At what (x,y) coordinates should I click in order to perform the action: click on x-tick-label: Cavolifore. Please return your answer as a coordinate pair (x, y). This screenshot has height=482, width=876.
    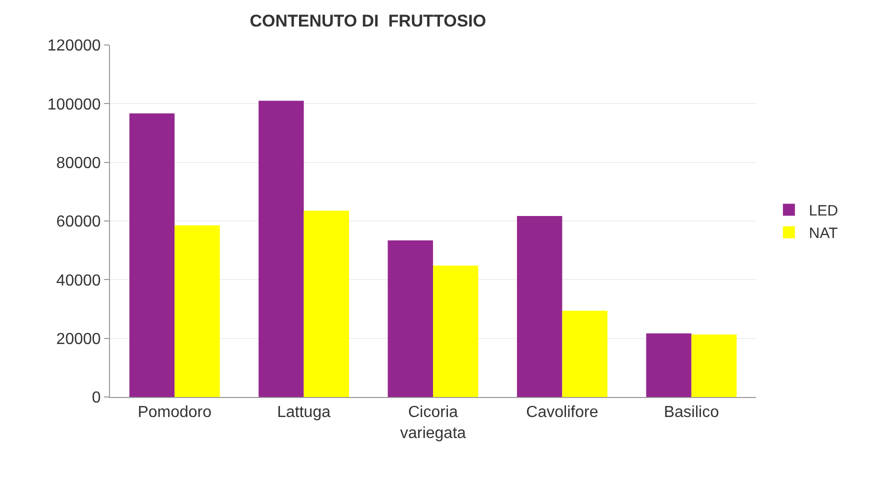
    Looking at the image, I should click on (562, 413).